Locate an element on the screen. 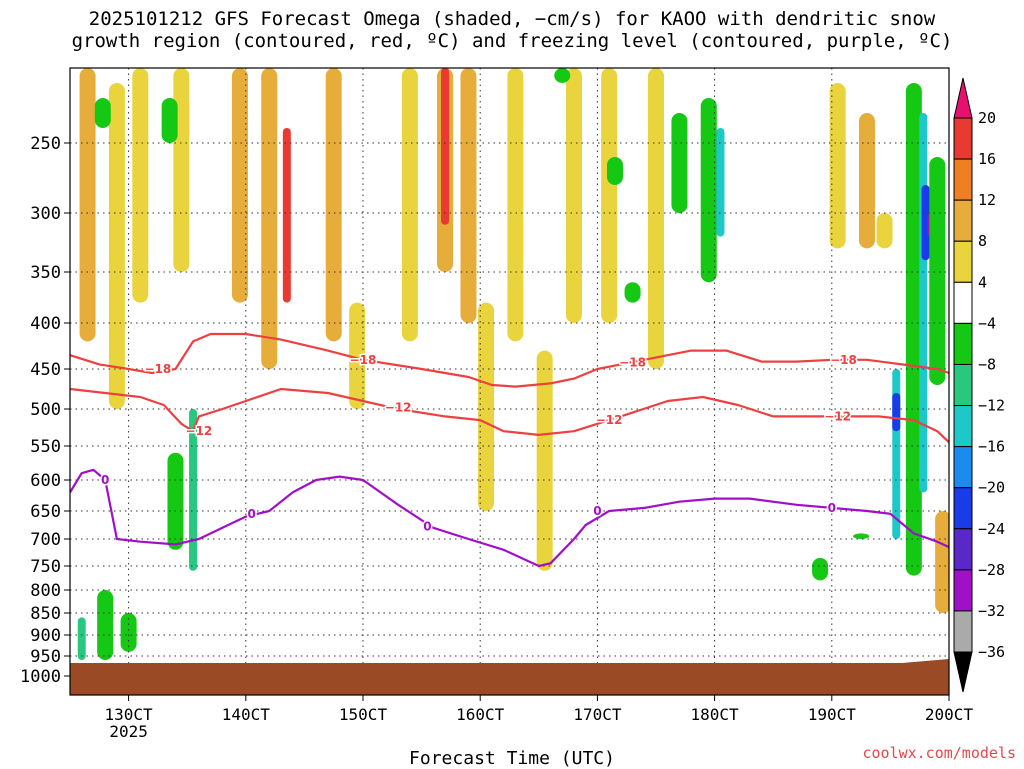 The height and width of the screenshot is (769, 1024). colorbar: 20 16 12 8 4 −4 −8 −12 −16 −20 −24 −28 −32 −36 is located at coordinates (979, 385).